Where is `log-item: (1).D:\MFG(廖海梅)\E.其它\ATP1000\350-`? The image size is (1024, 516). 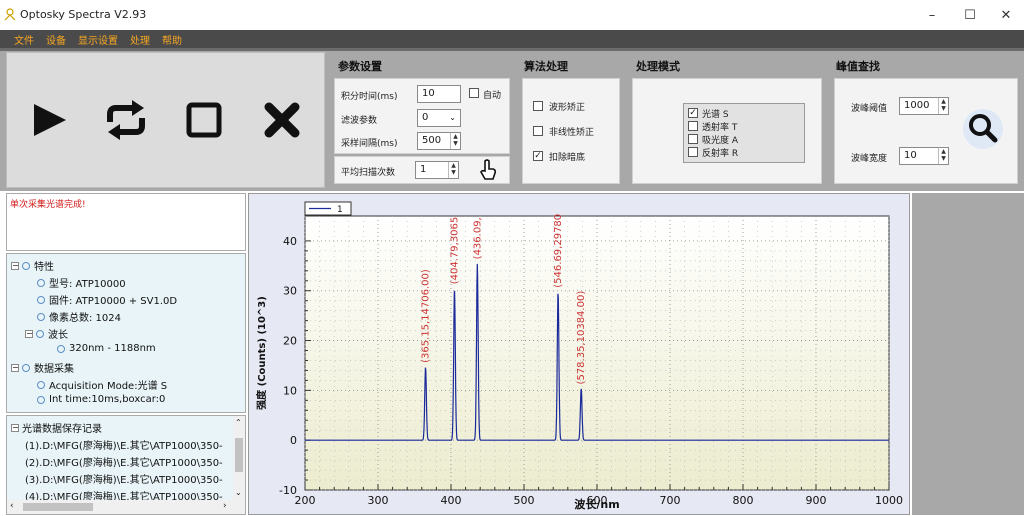 log-item: (1).D:\MFG(廖海梅)\E.其它\ATP1000\350- is located at coordinates (124, 444).